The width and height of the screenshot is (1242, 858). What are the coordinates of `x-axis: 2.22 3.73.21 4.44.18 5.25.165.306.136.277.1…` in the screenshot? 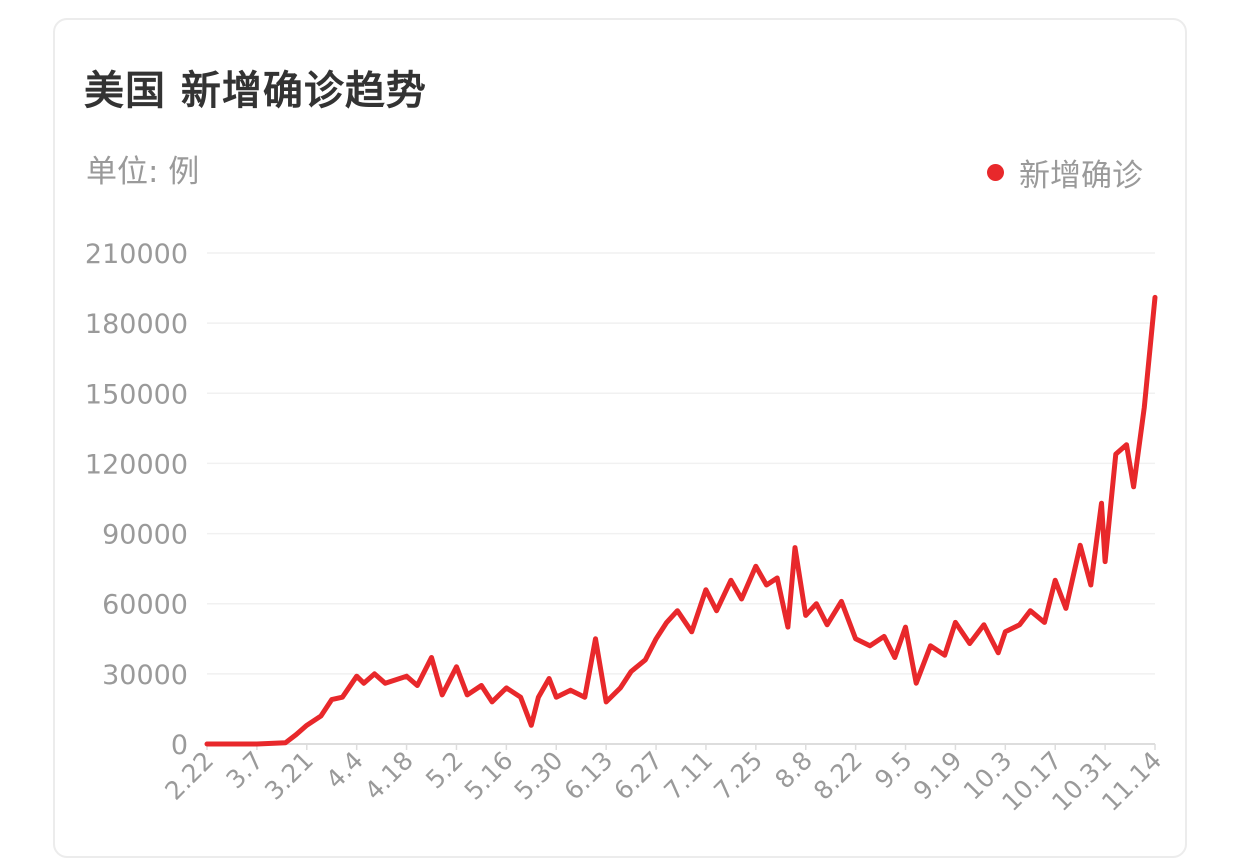 It's located at (663, 780).